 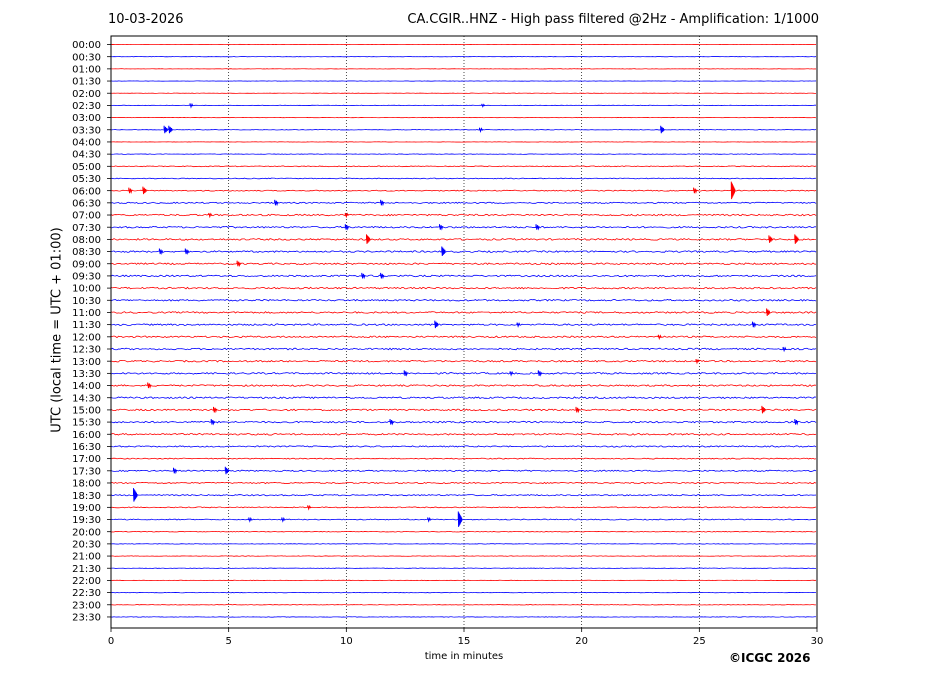 I want to click on y-tick-label-1400: 14:00, so click(x=86, y=386).